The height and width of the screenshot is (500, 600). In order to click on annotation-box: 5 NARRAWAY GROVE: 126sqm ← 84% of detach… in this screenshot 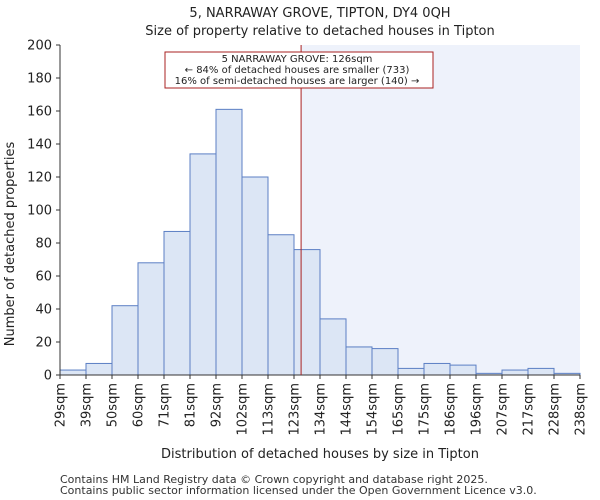, I will do `click(299, 70)`.